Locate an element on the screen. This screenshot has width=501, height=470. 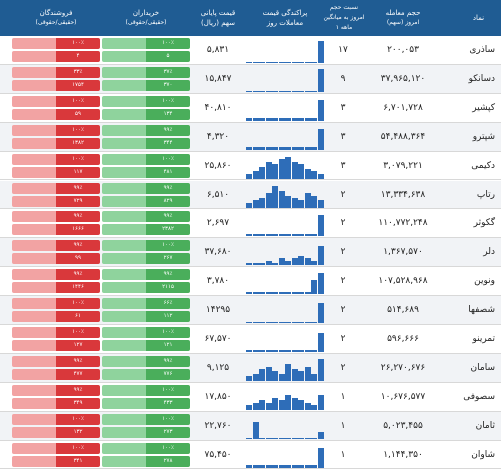
trade-volume: ۳۷,۹۶۵,۱۲۰ is located at coordinates (403, 78).